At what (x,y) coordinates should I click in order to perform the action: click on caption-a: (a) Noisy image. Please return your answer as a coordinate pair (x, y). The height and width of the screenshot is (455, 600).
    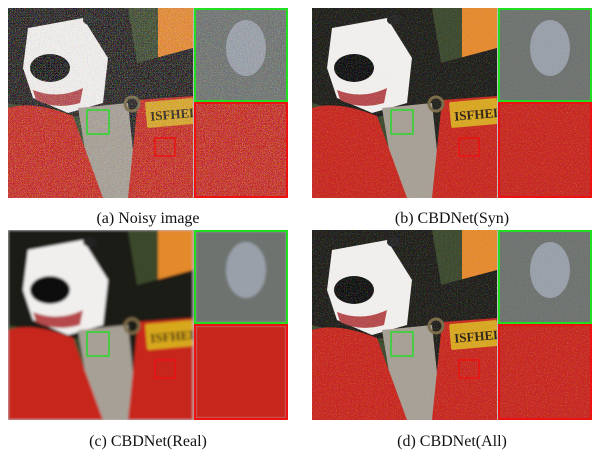
    Looking at the image, I should click on (148, 218).